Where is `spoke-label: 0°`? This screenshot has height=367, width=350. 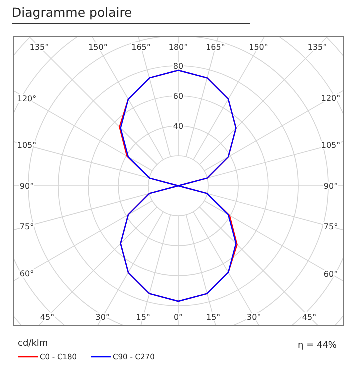
spoke-label: 0° is located at coordinates (179, 317).